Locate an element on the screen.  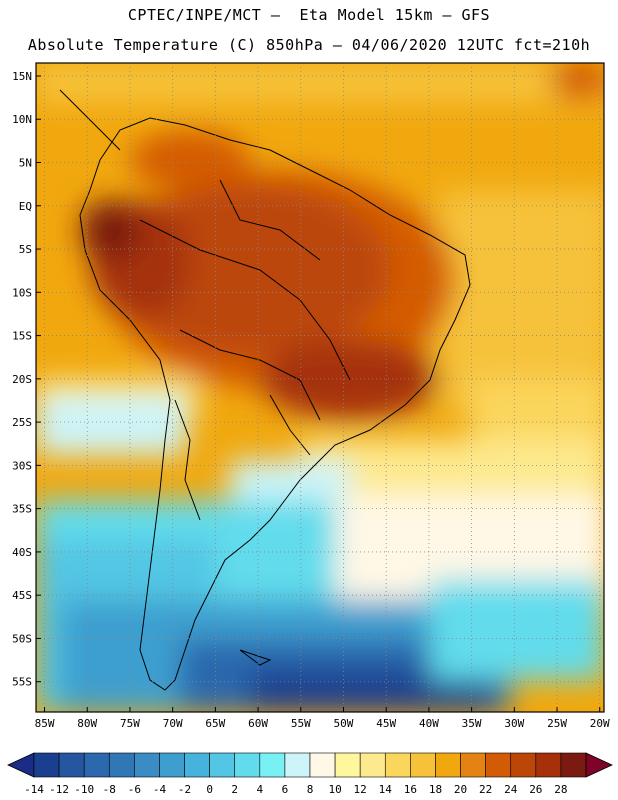
lat-label: 30S is located at coordinates (22, 465).